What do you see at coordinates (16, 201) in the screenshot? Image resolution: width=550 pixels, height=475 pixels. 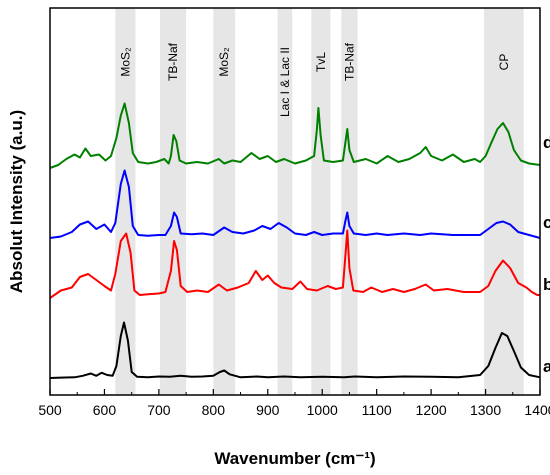 I see `y-axis-title: Absolut Intensity (a.u.)` at bounding box center [16, 201].